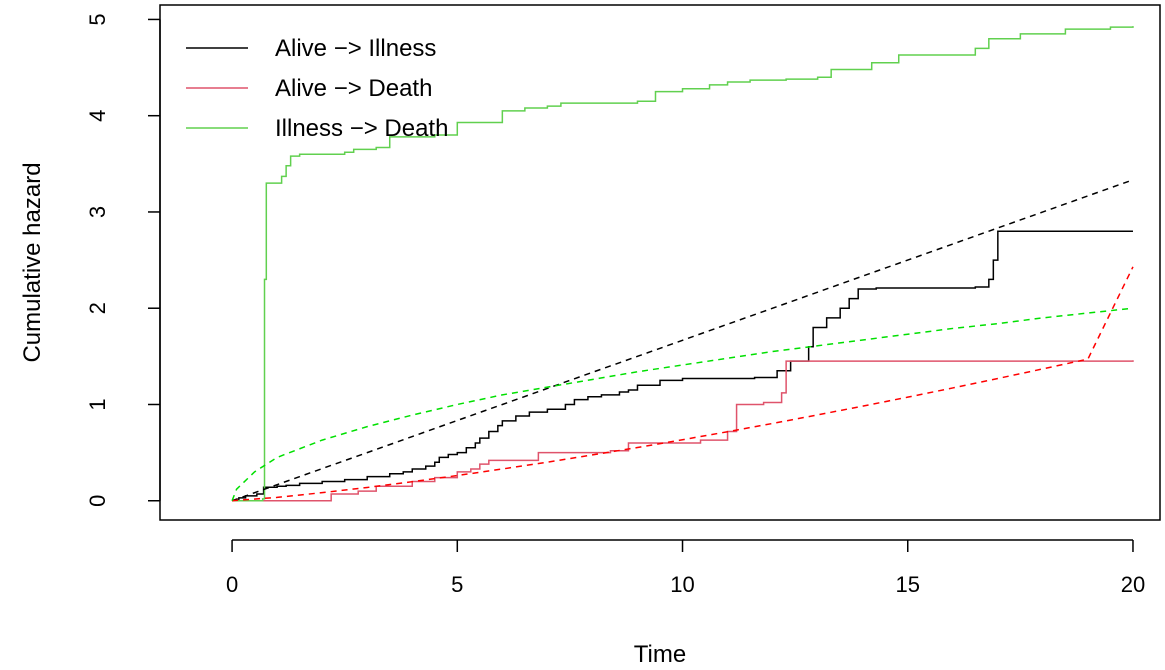 This screenshot has height=670, width=1165. Describe the element at coordinates (353, 88) in the screenshot. I see `legend-label: Alive −> Death` at that location.